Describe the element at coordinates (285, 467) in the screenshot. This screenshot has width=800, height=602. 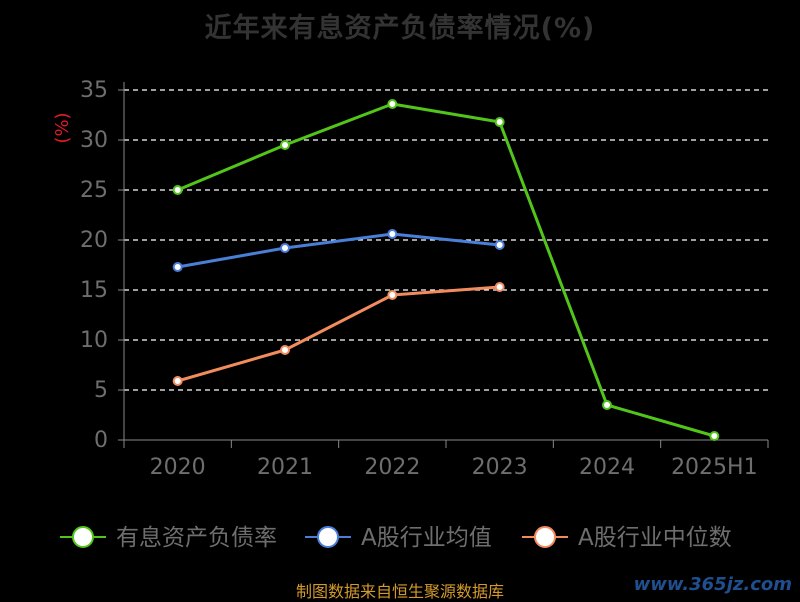
I see `x-tick-label: 2021` at that location.